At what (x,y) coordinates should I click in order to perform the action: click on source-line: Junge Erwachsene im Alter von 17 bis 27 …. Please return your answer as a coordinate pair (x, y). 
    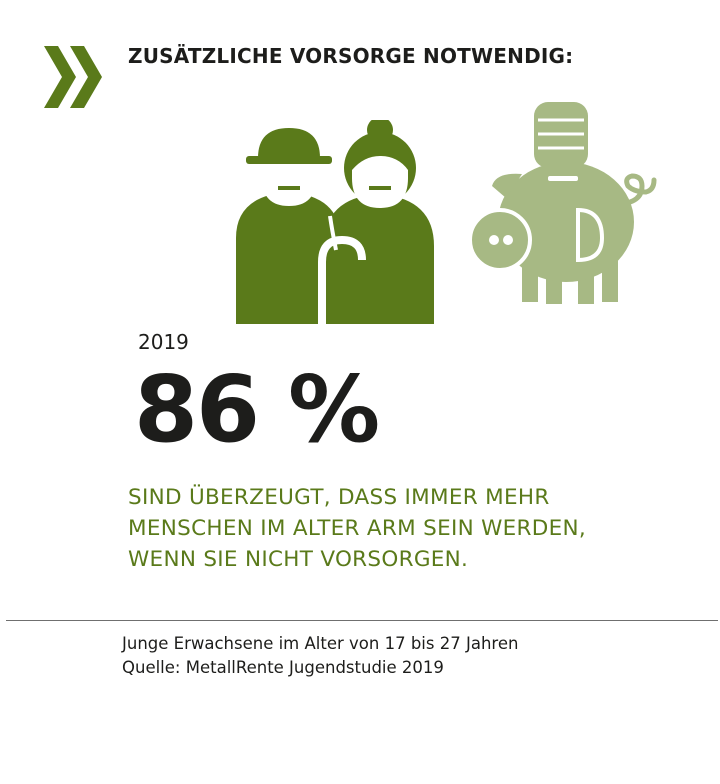
    Looking at the image, I should click on (320, 643).